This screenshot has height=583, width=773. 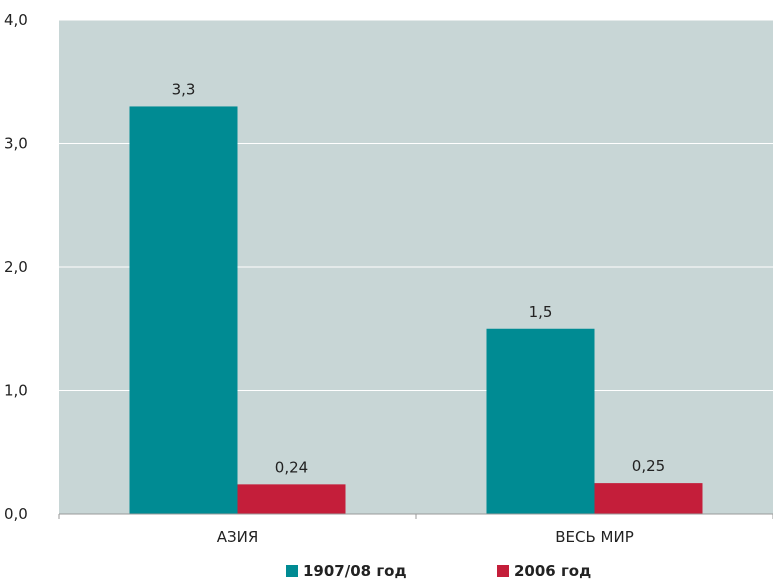 What do you see at coordinates (541, 312) in the screenshot?
I see `data-label: 1,5` at bounding box center [541, 312].